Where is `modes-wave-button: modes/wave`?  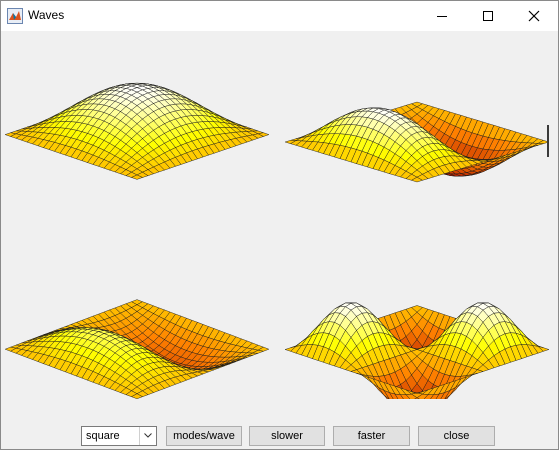 modes-wave-button: modes/wave is located at coordinates (204, 436).